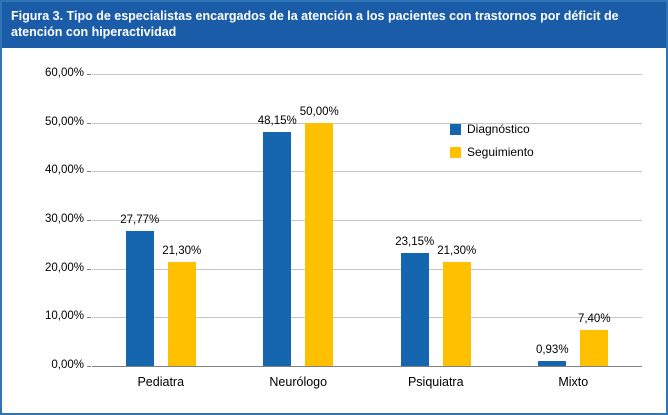  I want to click on y-axis-label: 0,00%, so click(67, 365).